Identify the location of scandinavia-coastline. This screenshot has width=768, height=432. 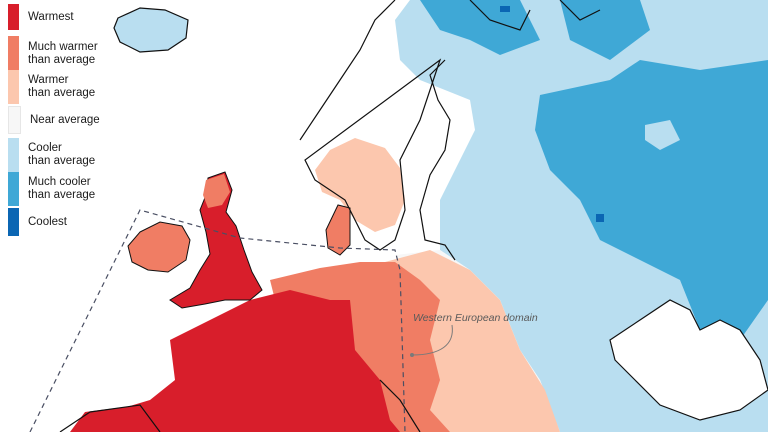
(370, 125).